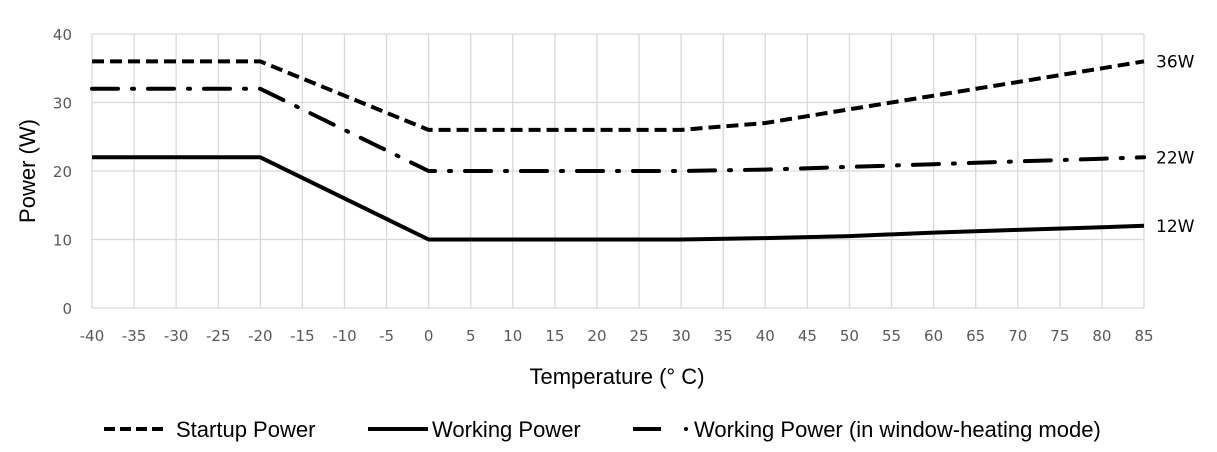 This screenshot has height=452, width=1217. What do you see at coordinates (260, 336) in the screenshot?
I see `x-tick-label: -20` at bounding box center [260, 336].